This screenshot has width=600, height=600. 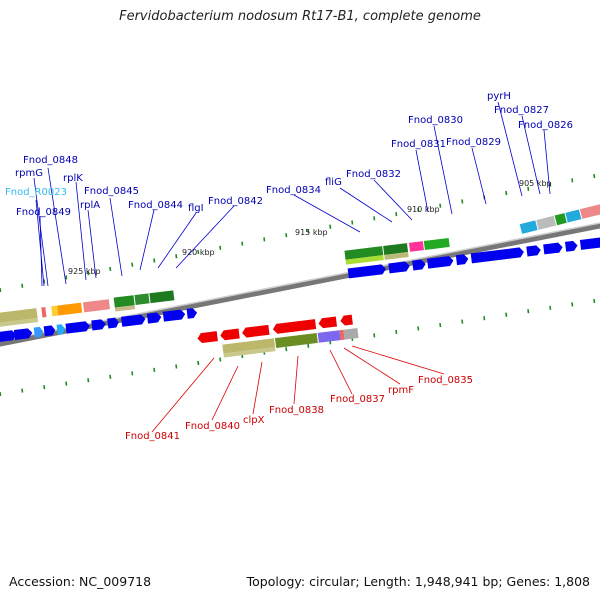 I want to click on gene-label: Fnod_0849, so click(x=43, y=212).